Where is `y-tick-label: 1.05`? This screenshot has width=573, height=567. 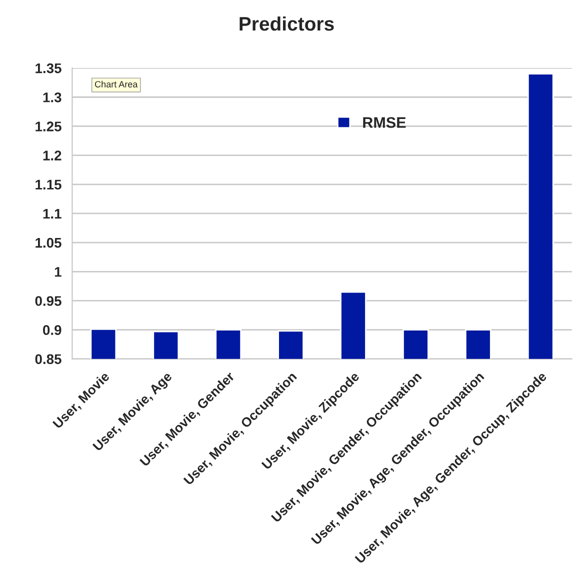
y-tick-label: 1.05 is located at coordinates (49, 243).